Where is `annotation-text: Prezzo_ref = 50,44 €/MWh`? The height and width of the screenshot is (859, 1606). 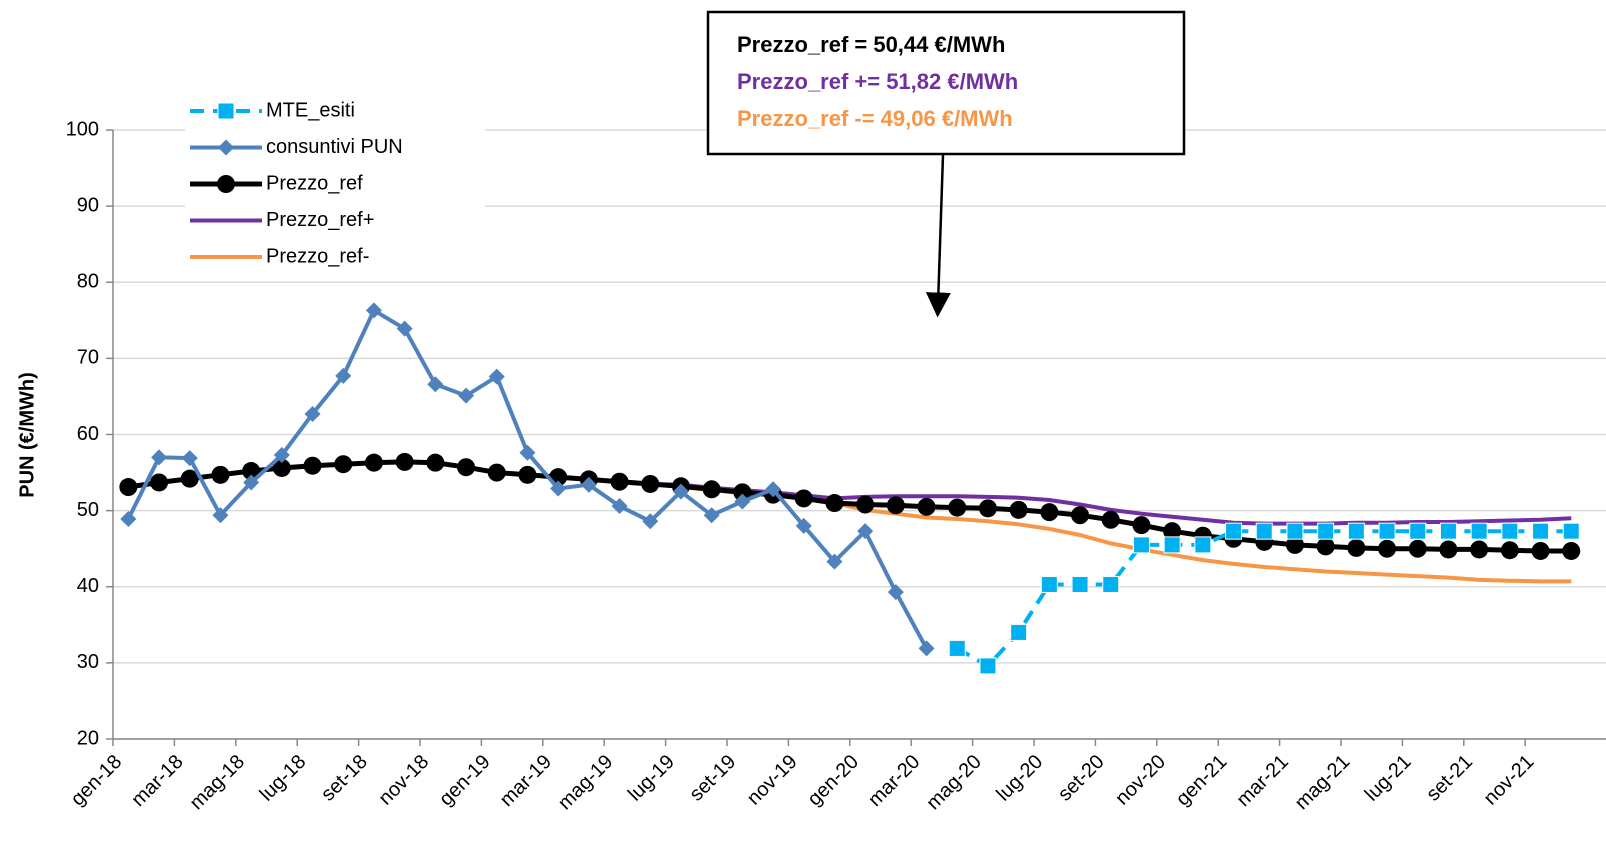
annotation-text: Prezzo_ref = 50,44 €/MWh is located at coordinates (871, 44).